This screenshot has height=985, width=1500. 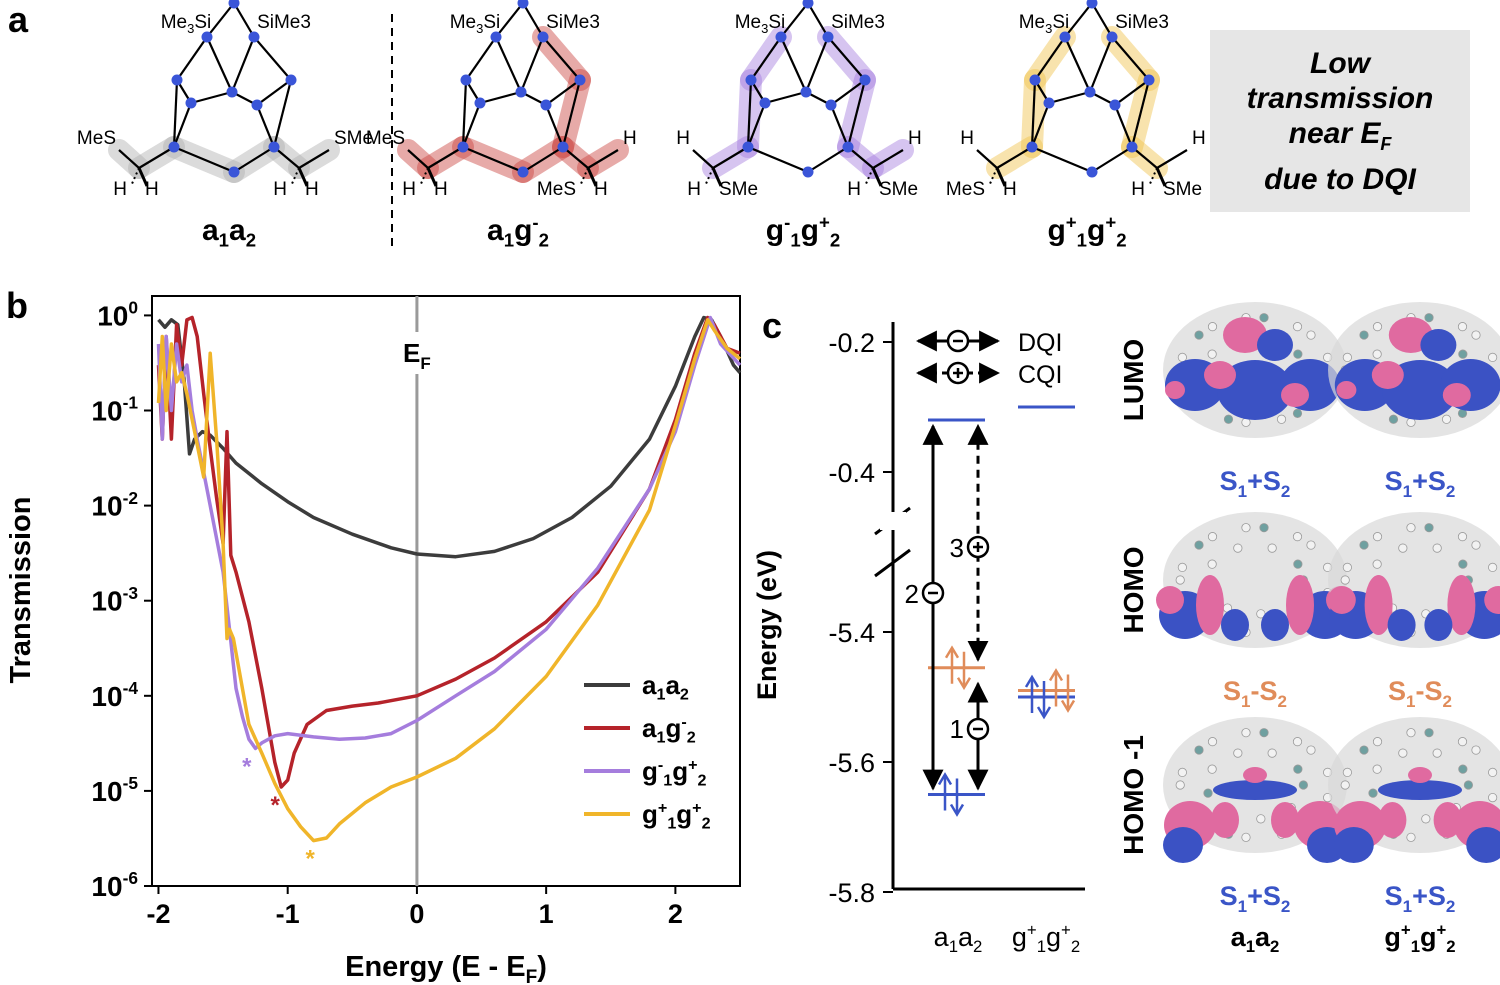 I want to click on x-axis-title: Energy (E - EF), so click(x=446, y=968).